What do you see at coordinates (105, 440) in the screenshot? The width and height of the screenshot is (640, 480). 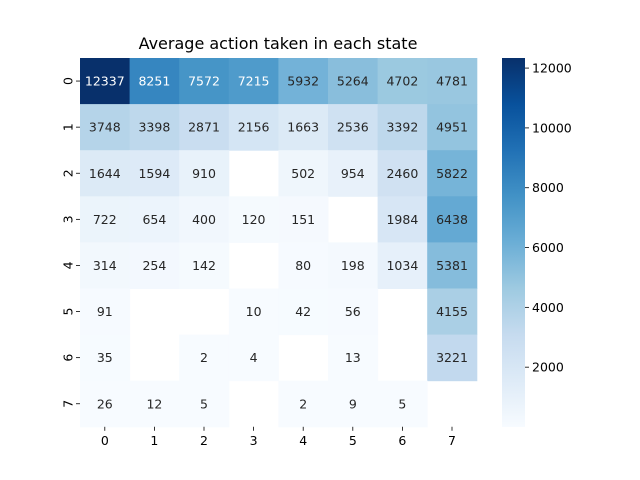 I see `x-tick-label: 0` at bounding box center [105, 440].